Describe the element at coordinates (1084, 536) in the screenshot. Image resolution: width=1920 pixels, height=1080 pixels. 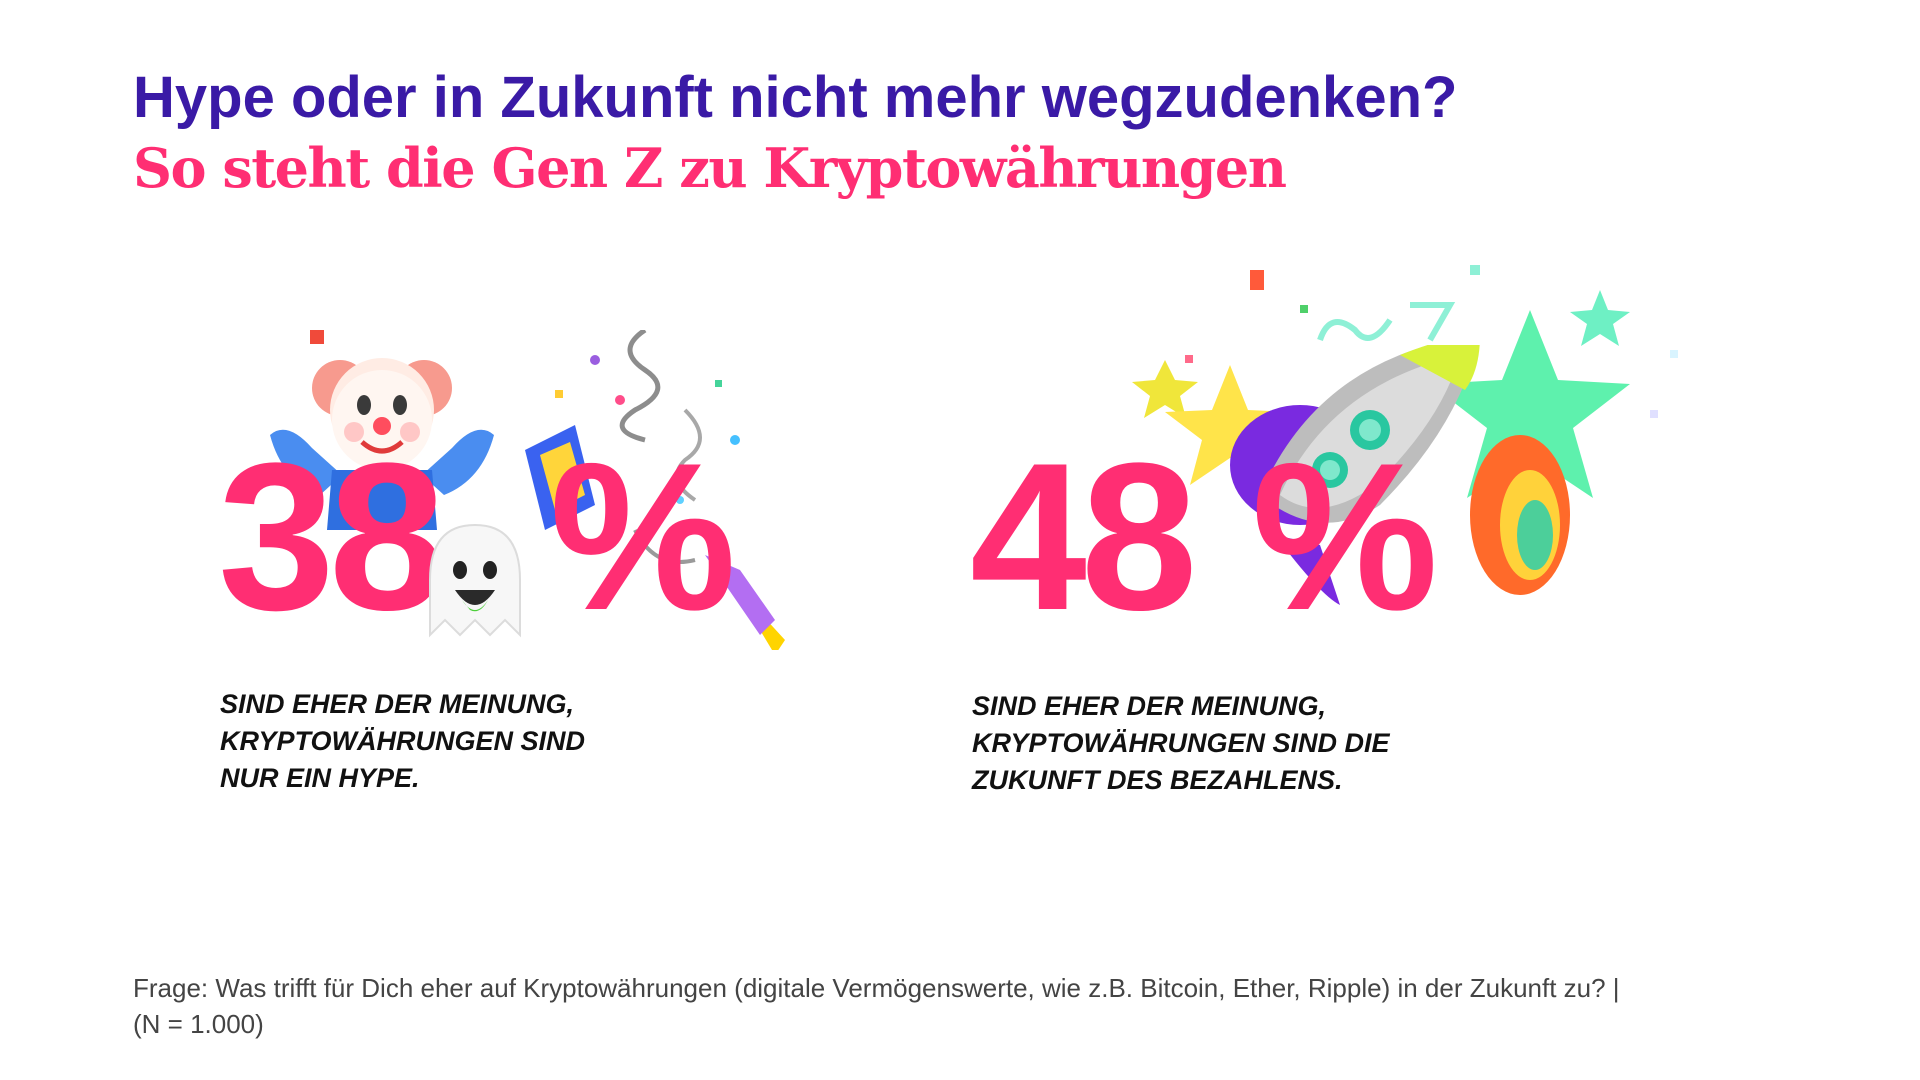
I see `stat-number: 48` at that location.